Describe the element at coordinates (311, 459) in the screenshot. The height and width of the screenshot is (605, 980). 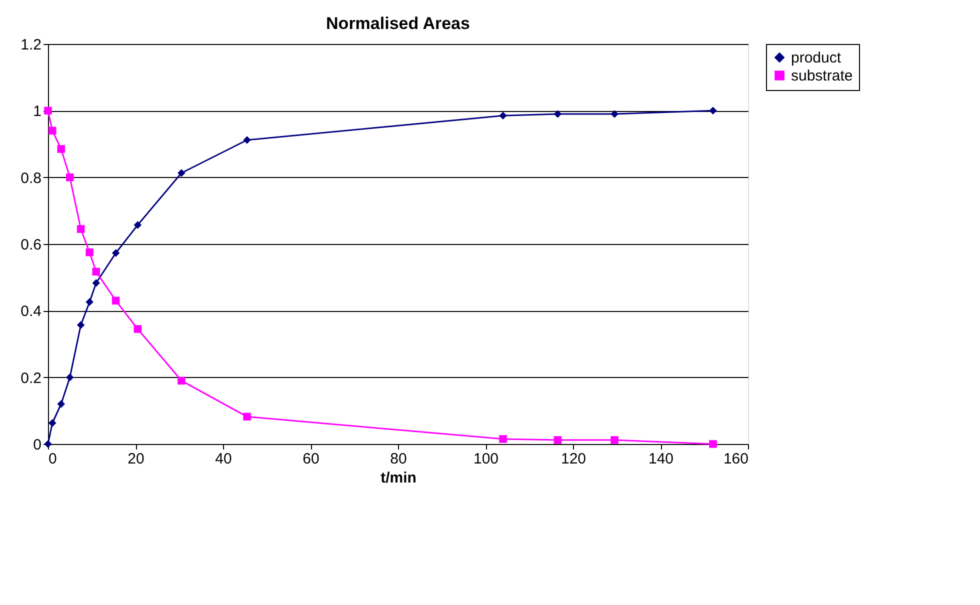
I see `x-tick-label: 60` at that location.